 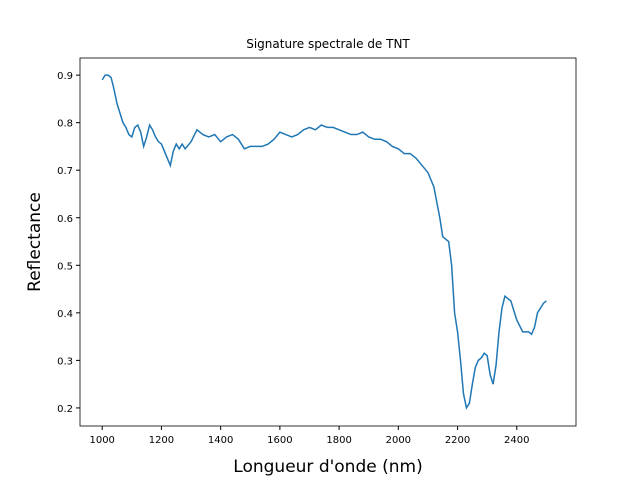 I want to click on x-axis-label: Longueur d'onde (nm), so click(x=327, y=467).